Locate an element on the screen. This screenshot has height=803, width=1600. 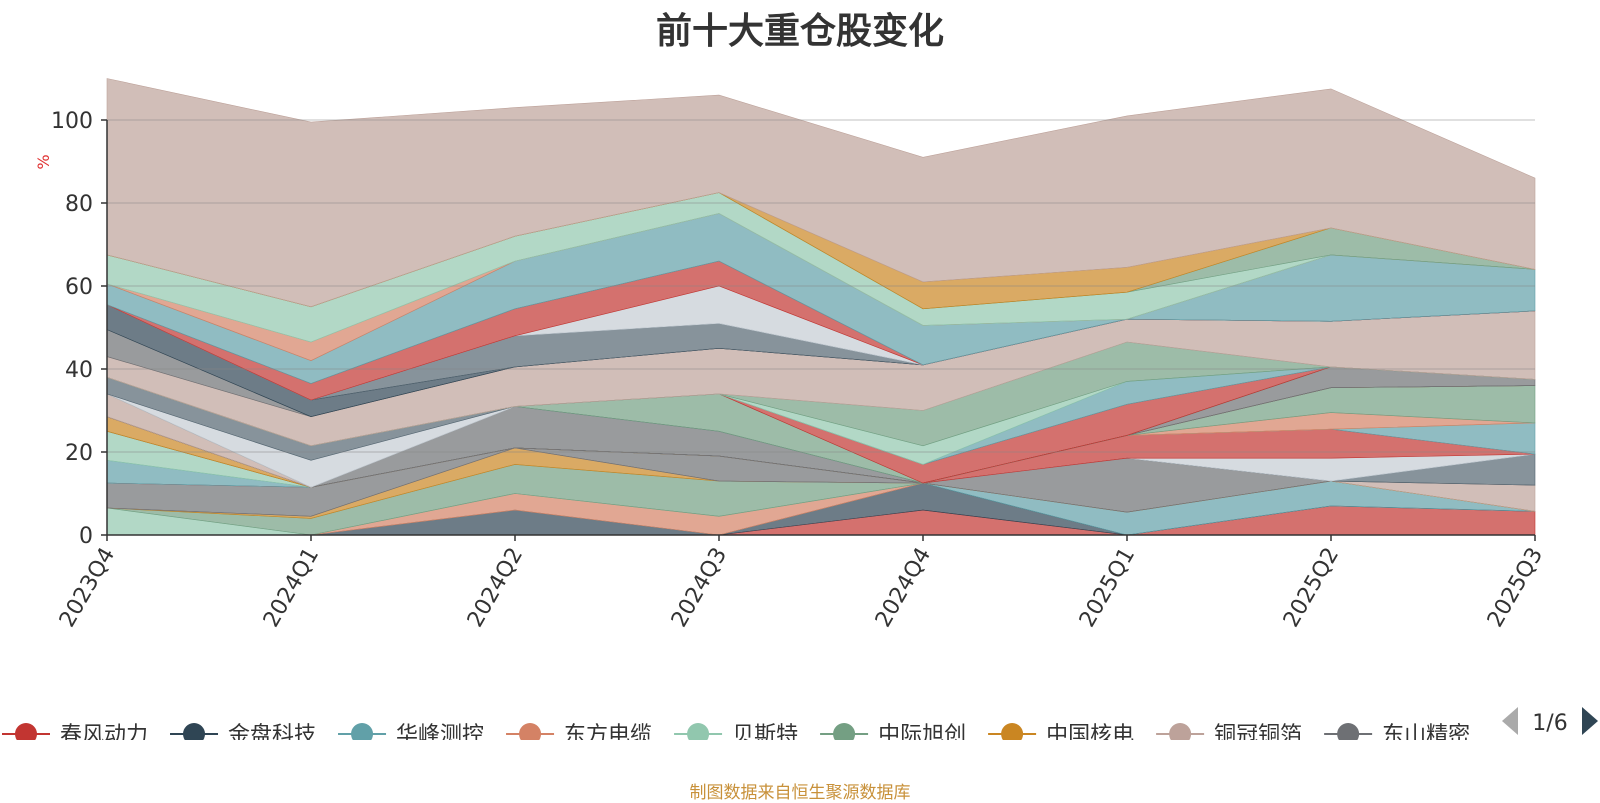
x-tick-label: 2024Q2 is located at coordinates (495, 588).